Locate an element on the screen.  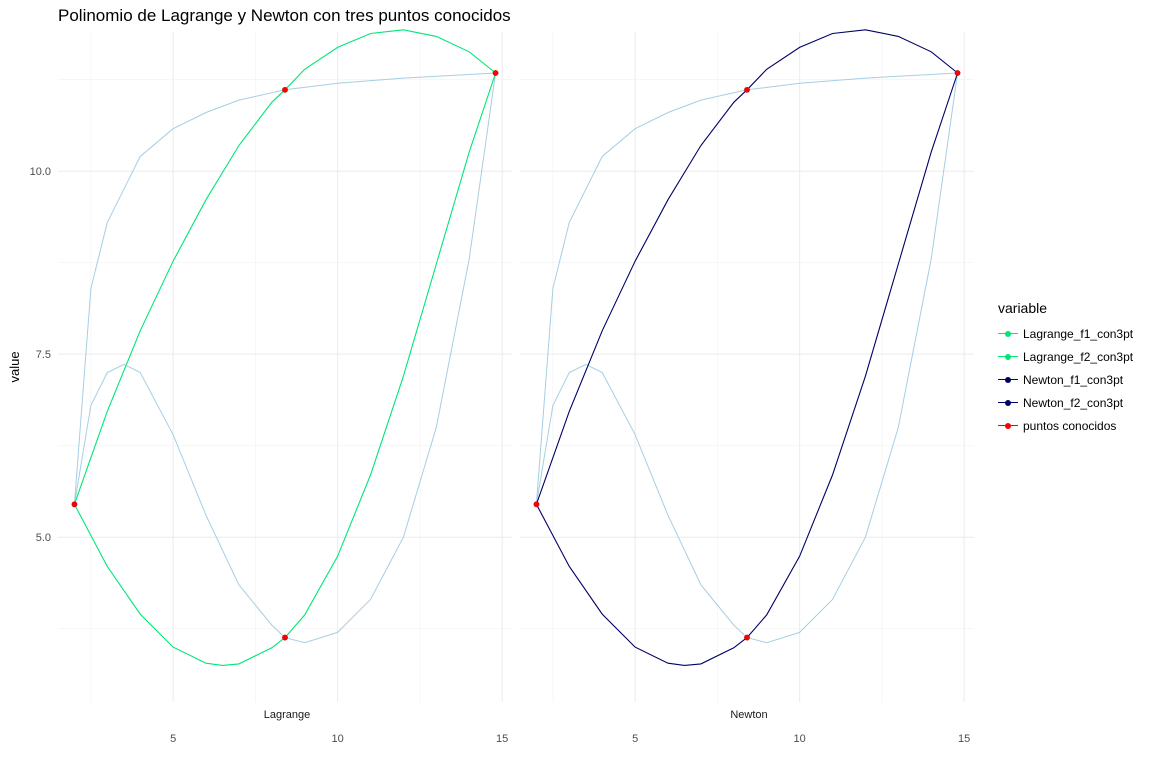
y-axis-title: value is located at coordinates (14, 366).